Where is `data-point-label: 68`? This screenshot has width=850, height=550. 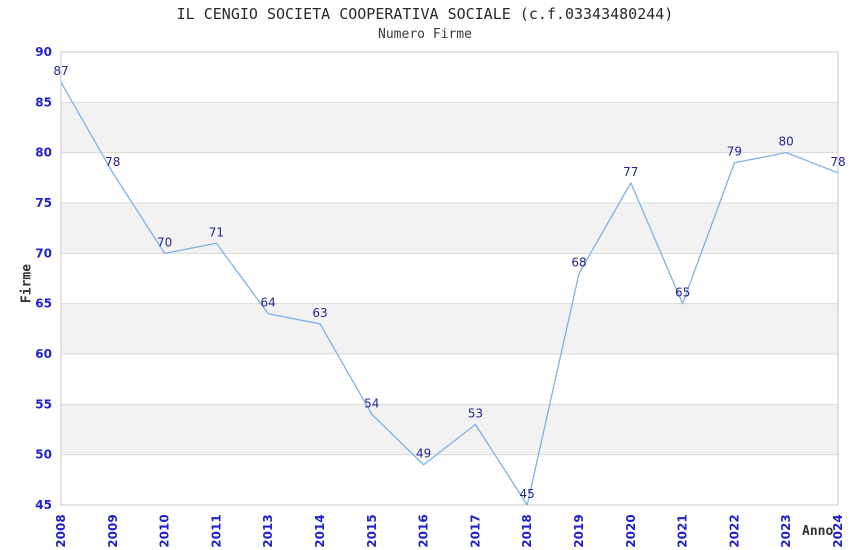 data-point-label: 68 is located at coordinates (578, 262).